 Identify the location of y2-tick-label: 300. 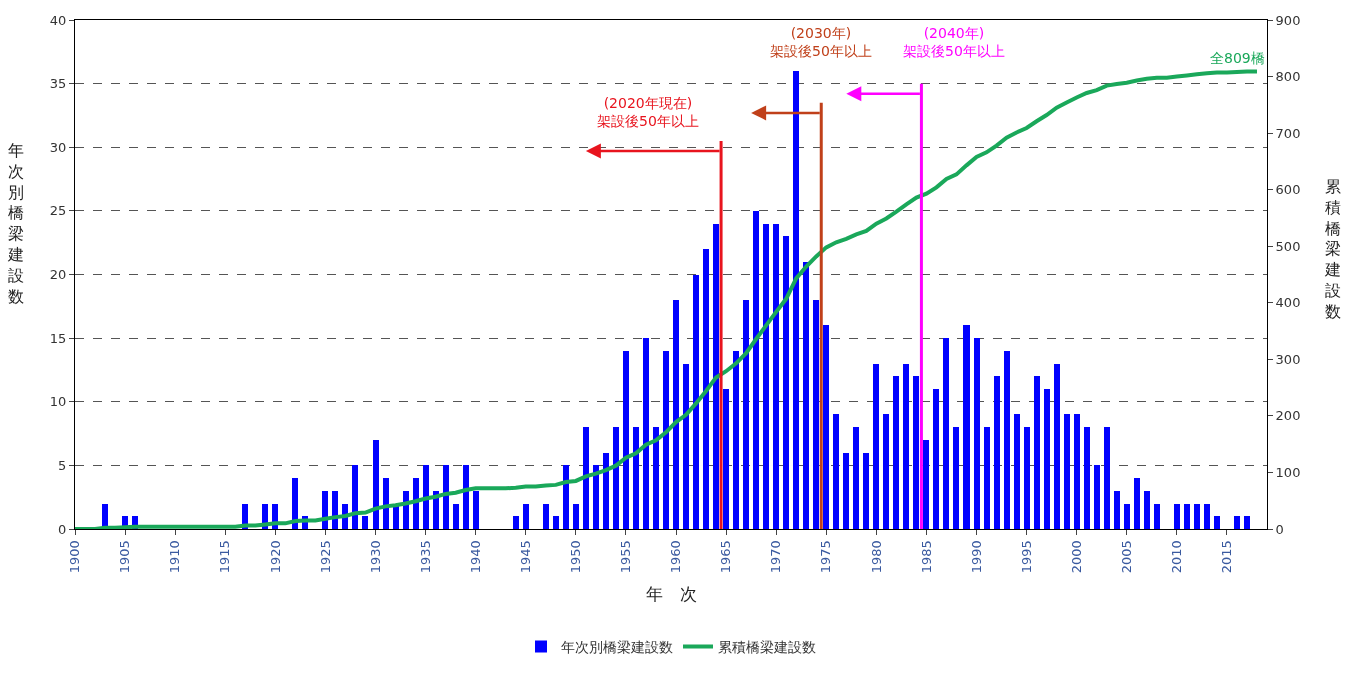
(1288, 359).